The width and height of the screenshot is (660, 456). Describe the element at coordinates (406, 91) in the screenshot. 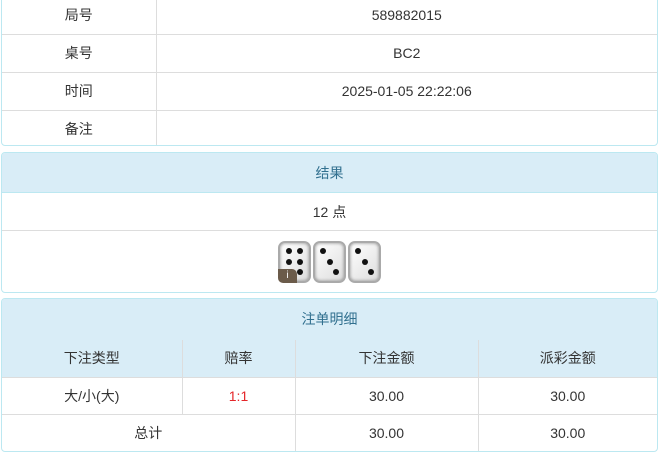

I see `time-value: 2025-01-05 22:22:06` at that location.